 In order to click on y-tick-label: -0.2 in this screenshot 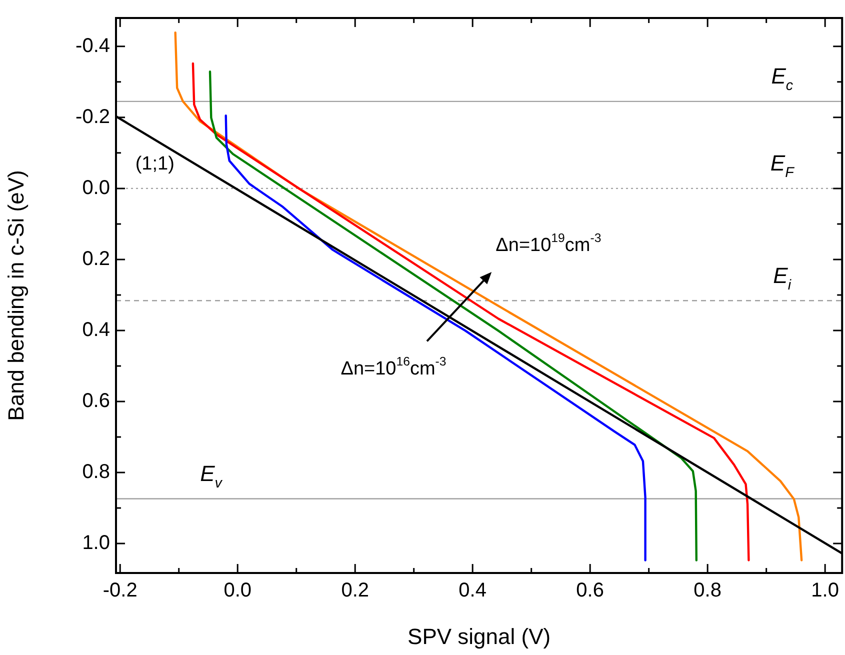, I will do `click(93, 117)`.